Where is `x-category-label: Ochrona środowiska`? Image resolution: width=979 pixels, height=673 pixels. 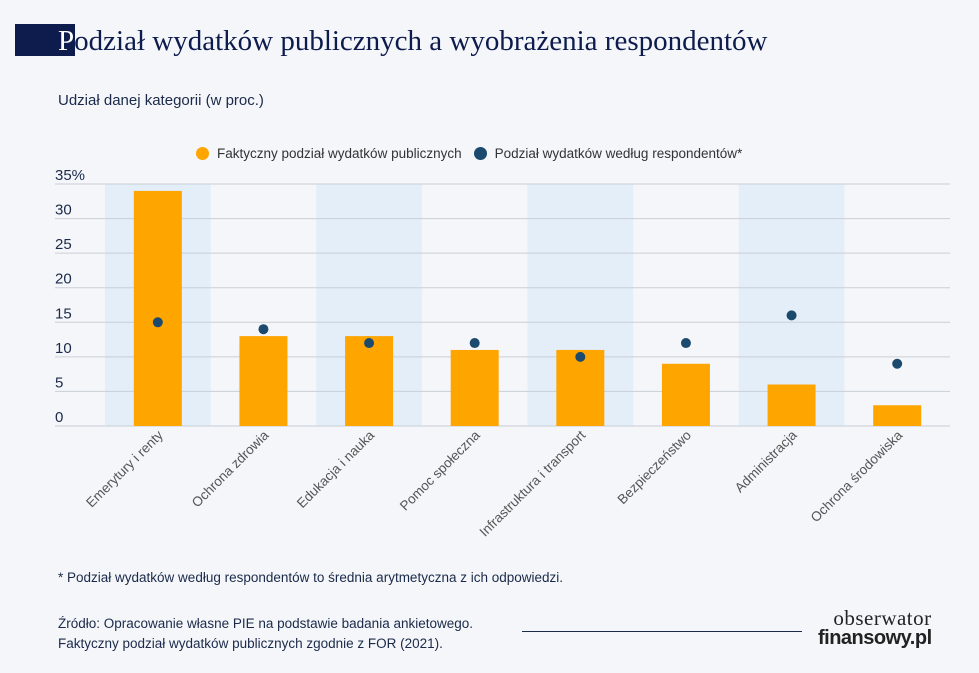
x-category-label: Ochrona środowiska is located at coordinates (857, 476).